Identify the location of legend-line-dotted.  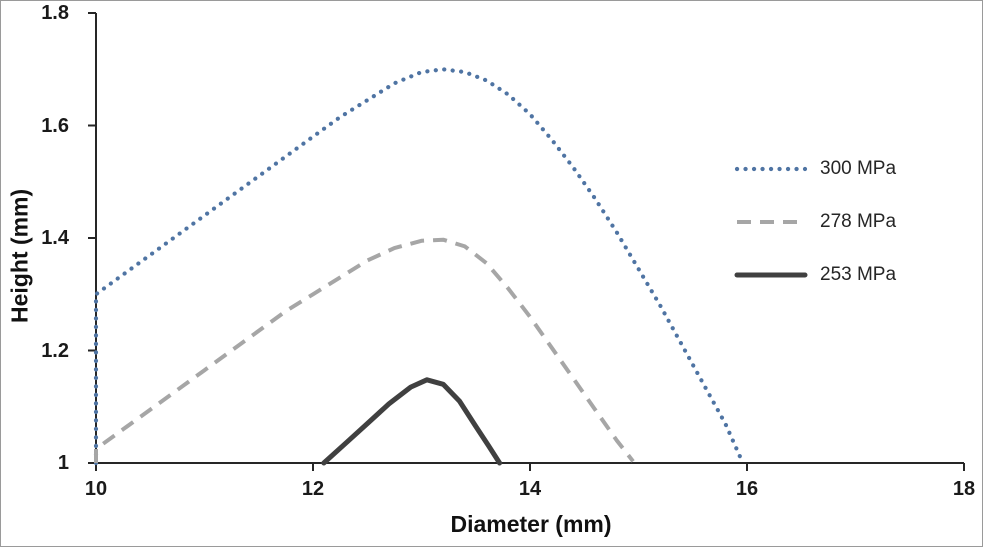
(771, 169).